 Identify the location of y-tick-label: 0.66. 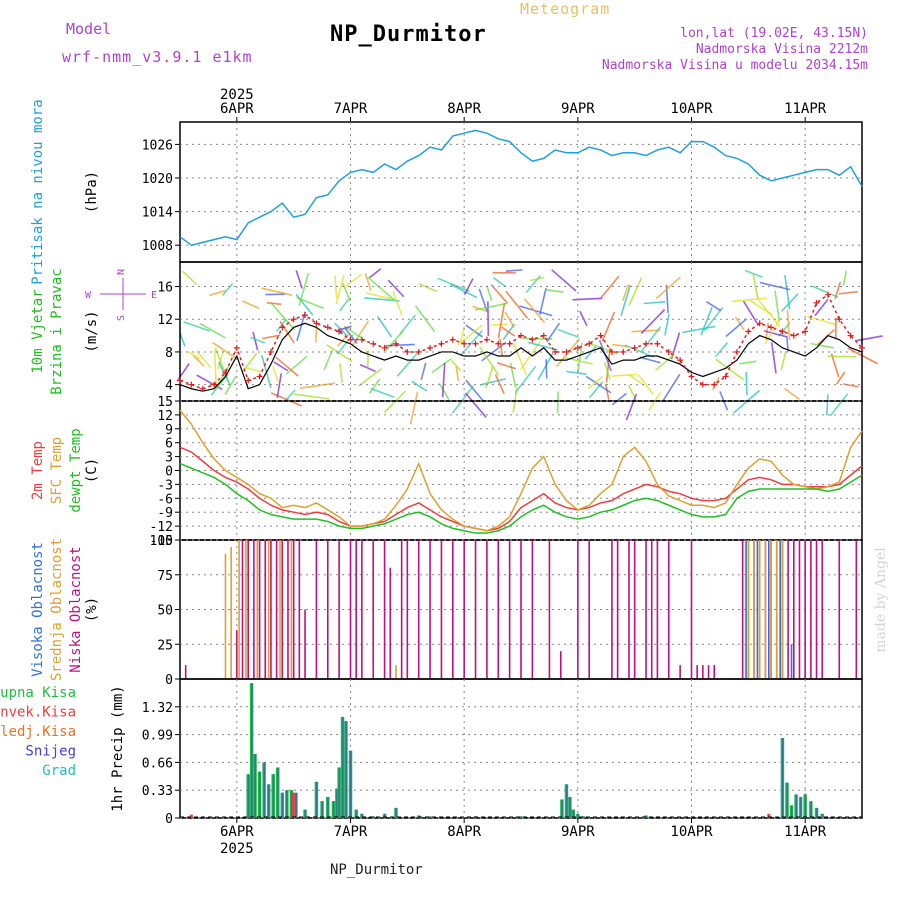
(157, 763).